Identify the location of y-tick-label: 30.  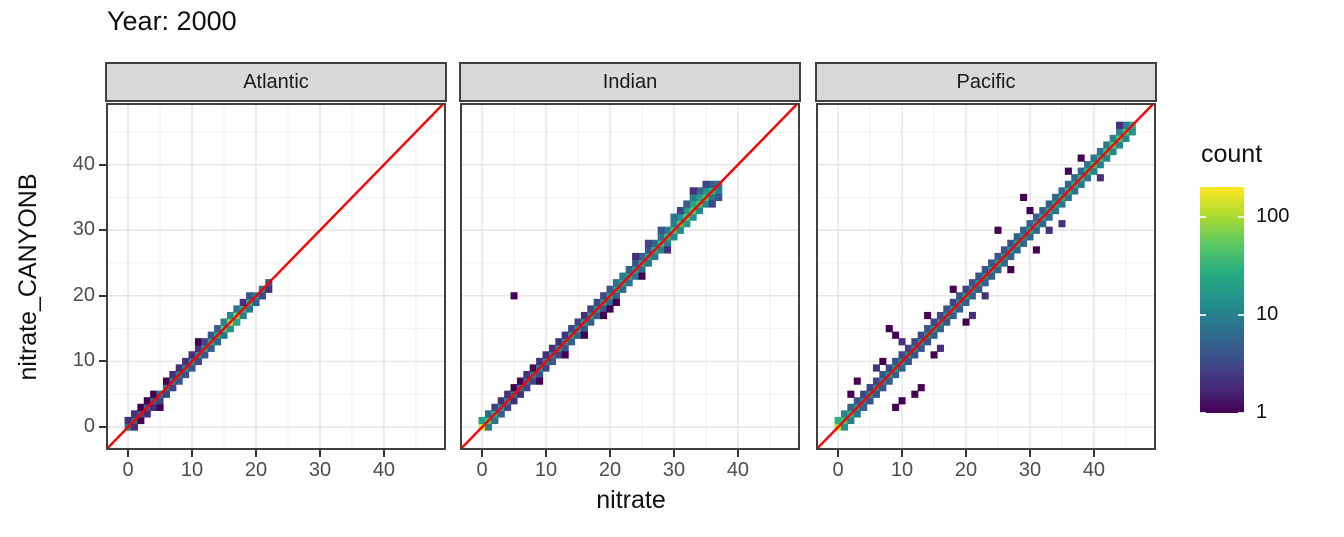
(83, 229).